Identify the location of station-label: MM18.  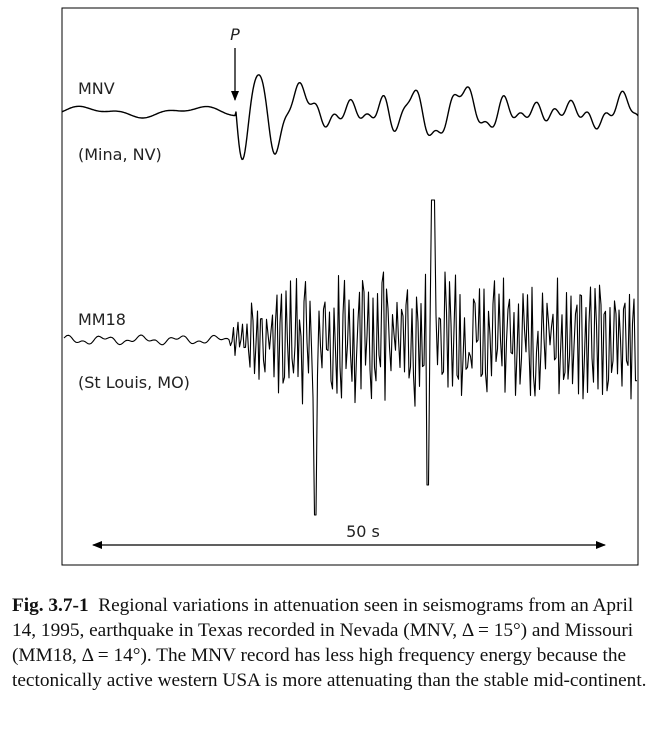
(102, 319).